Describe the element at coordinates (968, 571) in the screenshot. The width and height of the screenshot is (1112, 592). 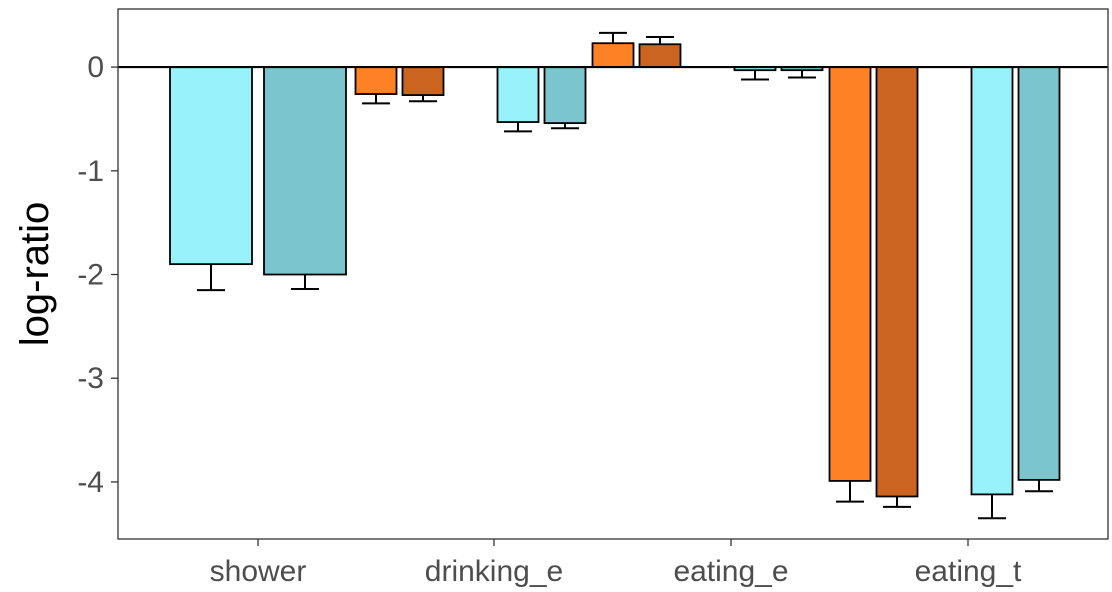
I see `x-tick-label-eating_t: eating_t` at that location.